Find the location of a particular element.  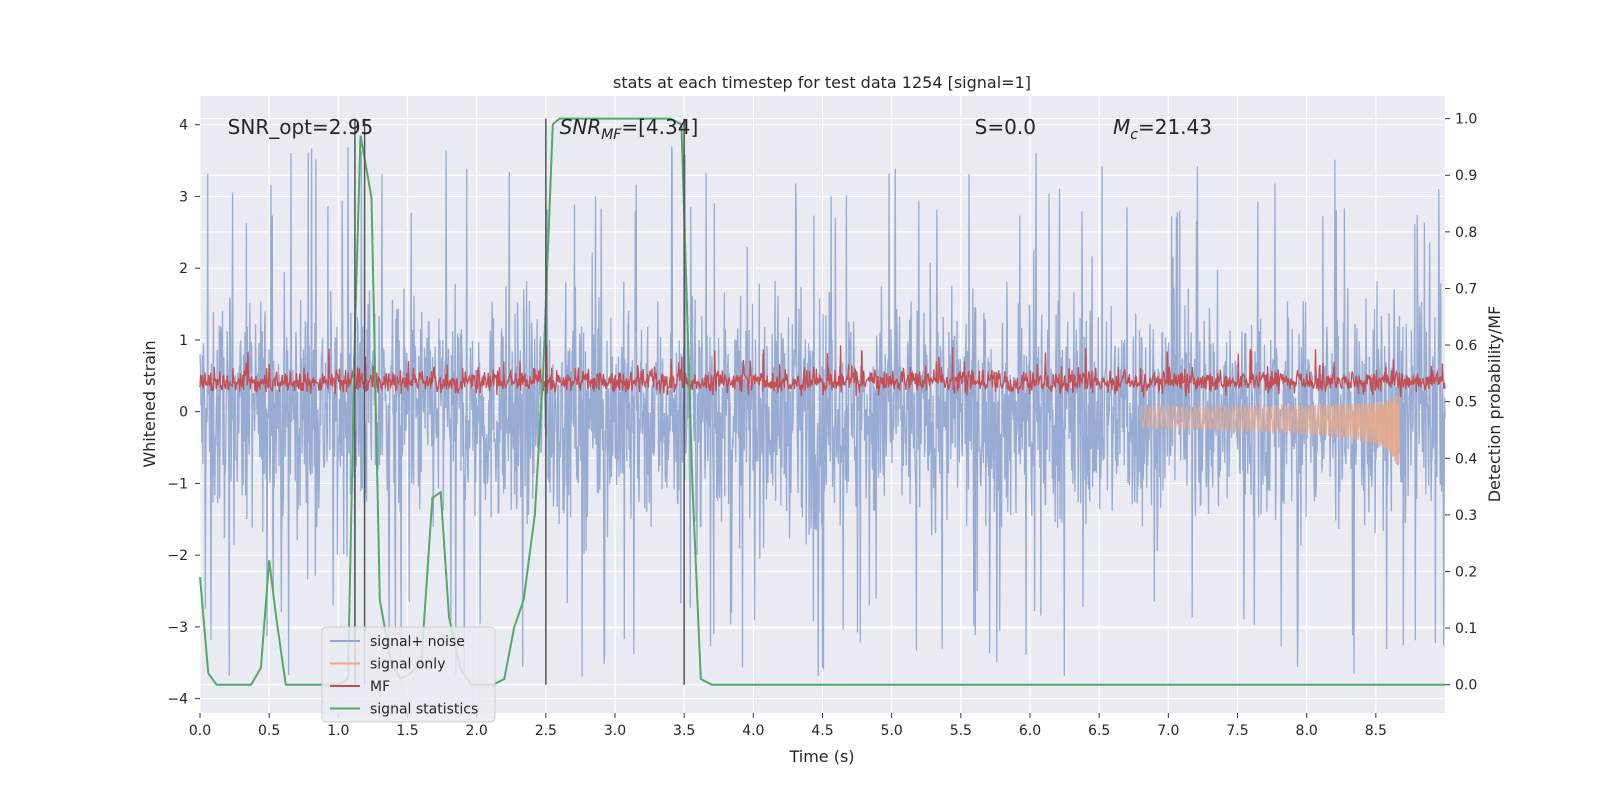

y-left-tick-label: 0 is located at coordinates (183, 413).